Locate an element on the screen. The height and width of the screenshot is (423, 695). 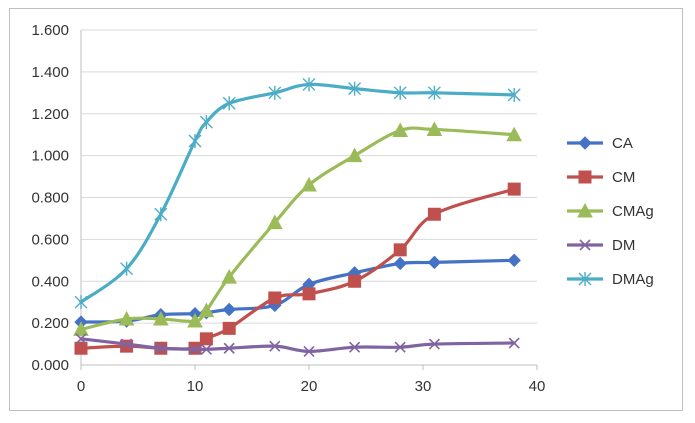
legend-label: DMAg is located at coordinates (633, 279).